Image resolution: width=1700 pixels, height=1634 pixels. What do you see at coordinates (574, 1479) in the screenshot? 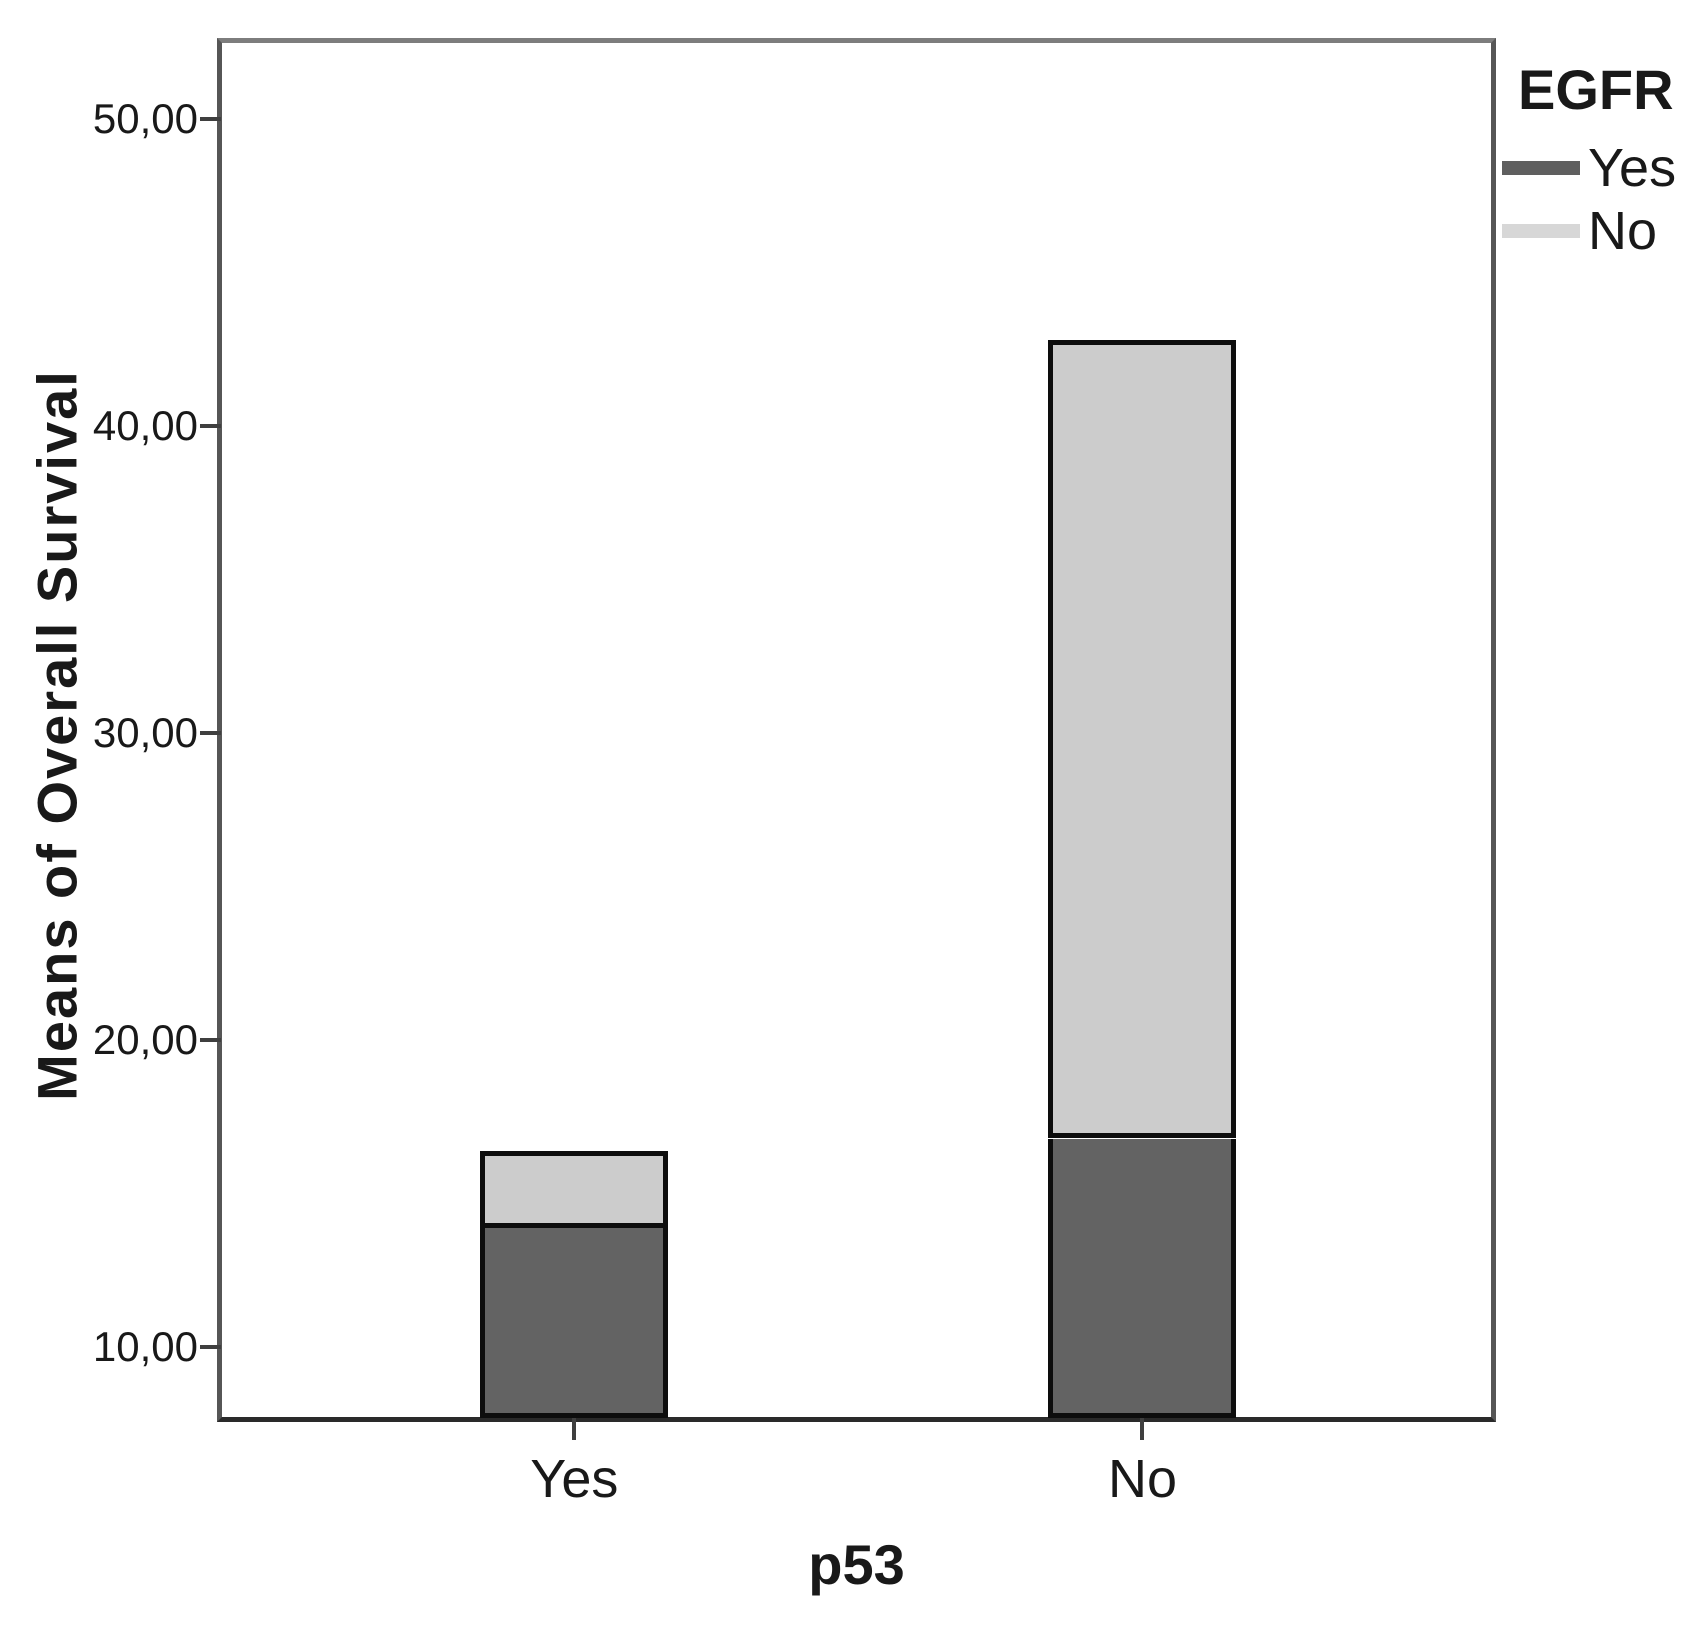
I see `x-category-label: Yes` at bounding box center [574, 1479].